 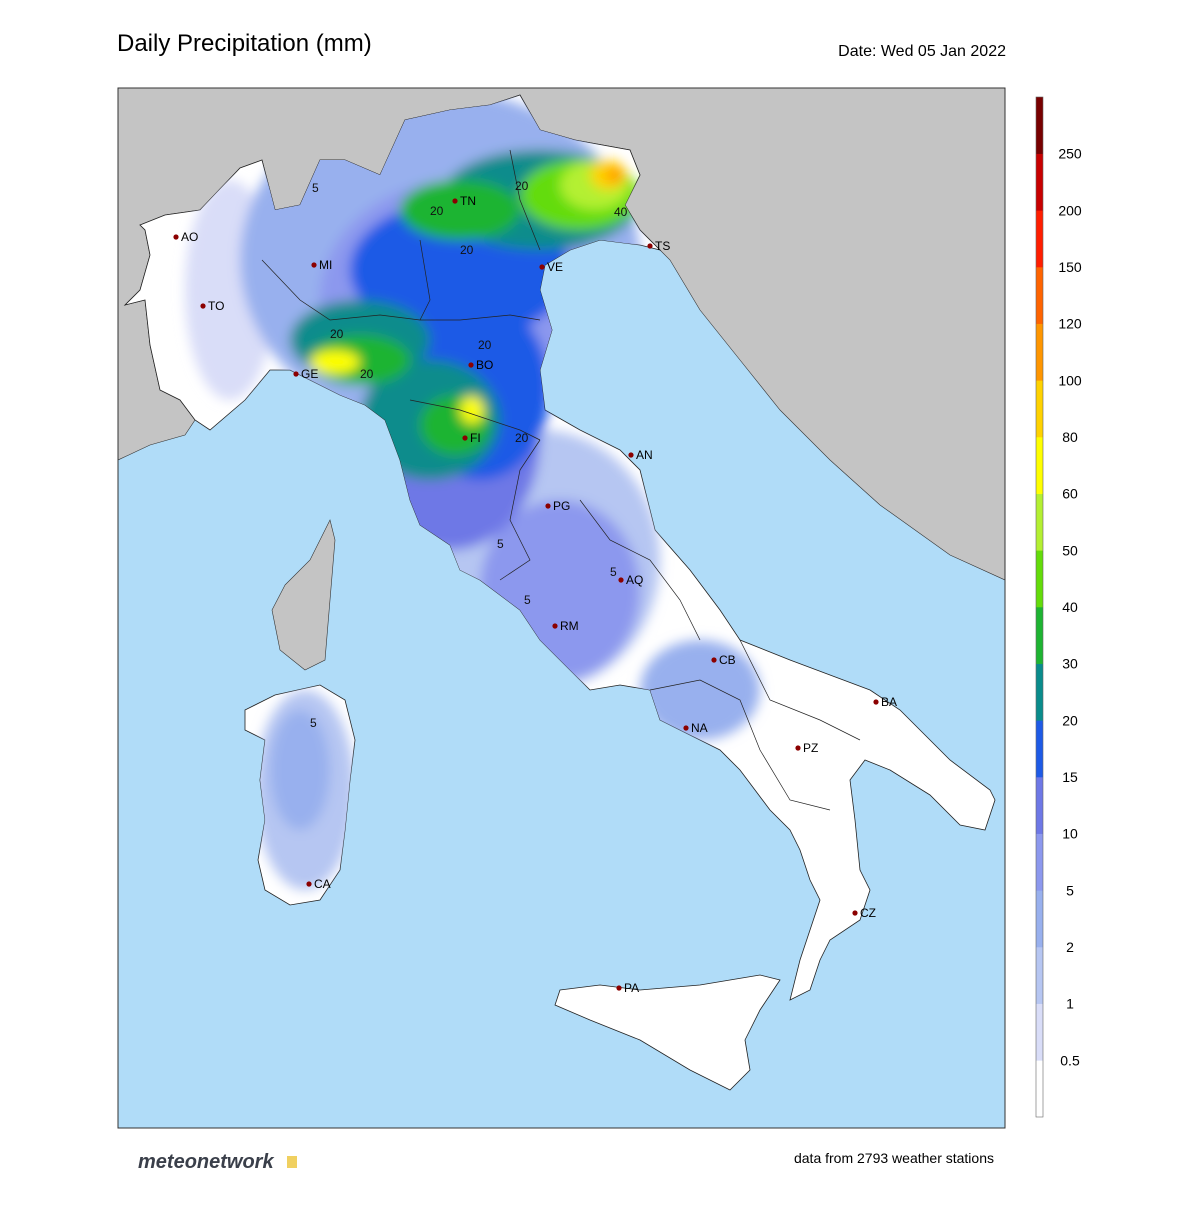 What do you see at coordinates (555, 267) in the screenshot?
I see `city-label: VE` at bounding box center [555, 267].